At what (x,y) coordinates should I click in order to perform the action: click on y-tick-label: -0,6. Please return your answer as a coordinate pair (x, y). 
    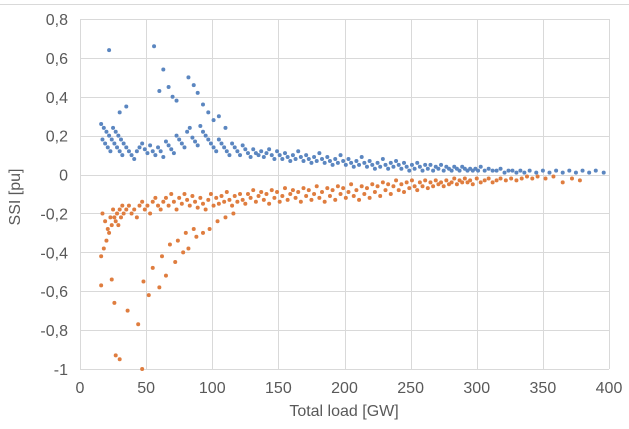
    Looking at the image, I should click on (54, 292).